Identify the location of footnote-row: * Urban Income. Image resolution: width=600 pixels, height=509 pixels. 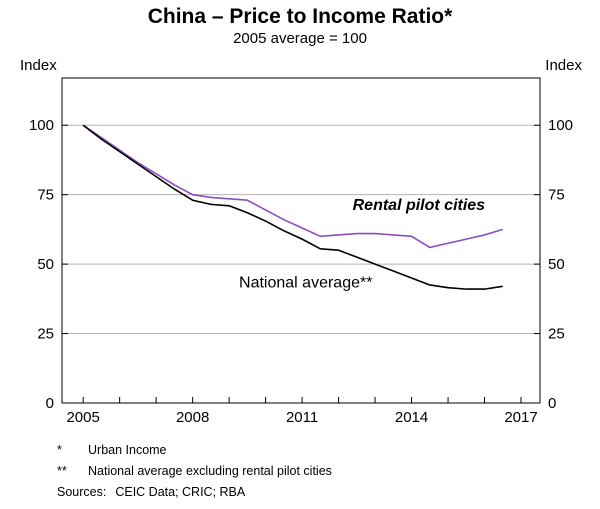
(318, 450).